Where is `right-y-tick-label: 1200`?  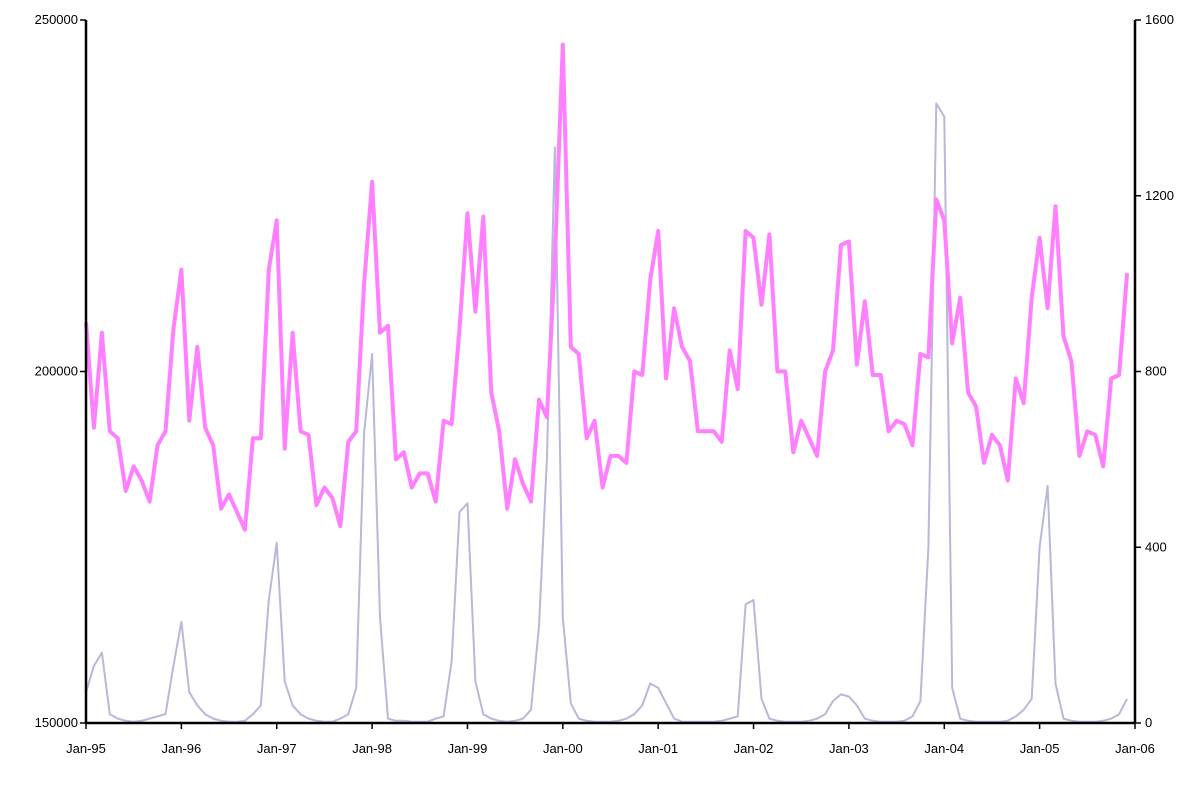 right-y-tick-label: 1200 is located at coordinates (1159, 195).